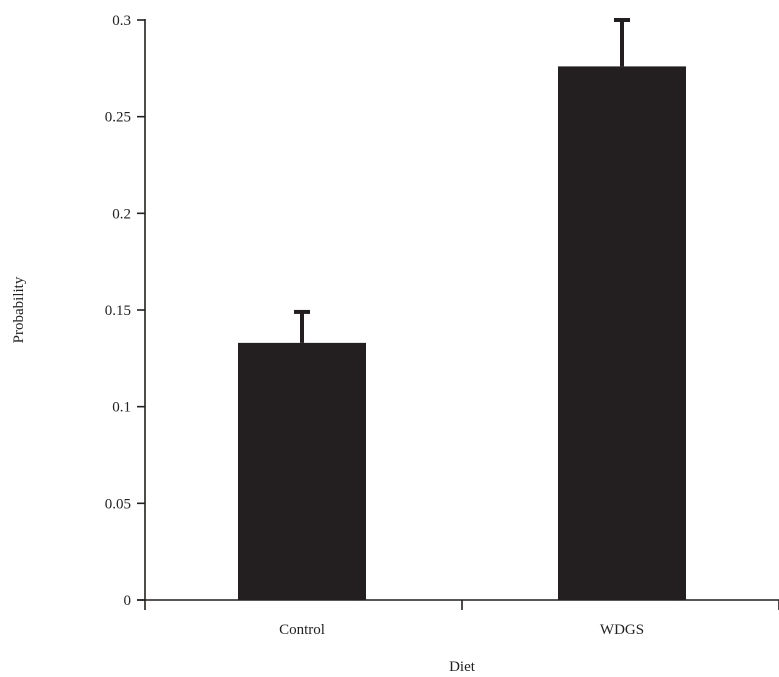 This screenshot has width=779, height=677. Describe the element at coordinates (302, 630) in the screenshot. I see `x-tick-label-control: Control` at that location.